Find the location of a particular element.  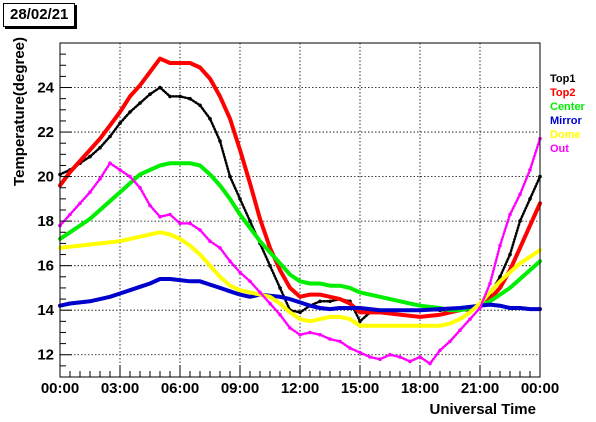

y-tick-label: 22 is located at coordinates (45, 132).